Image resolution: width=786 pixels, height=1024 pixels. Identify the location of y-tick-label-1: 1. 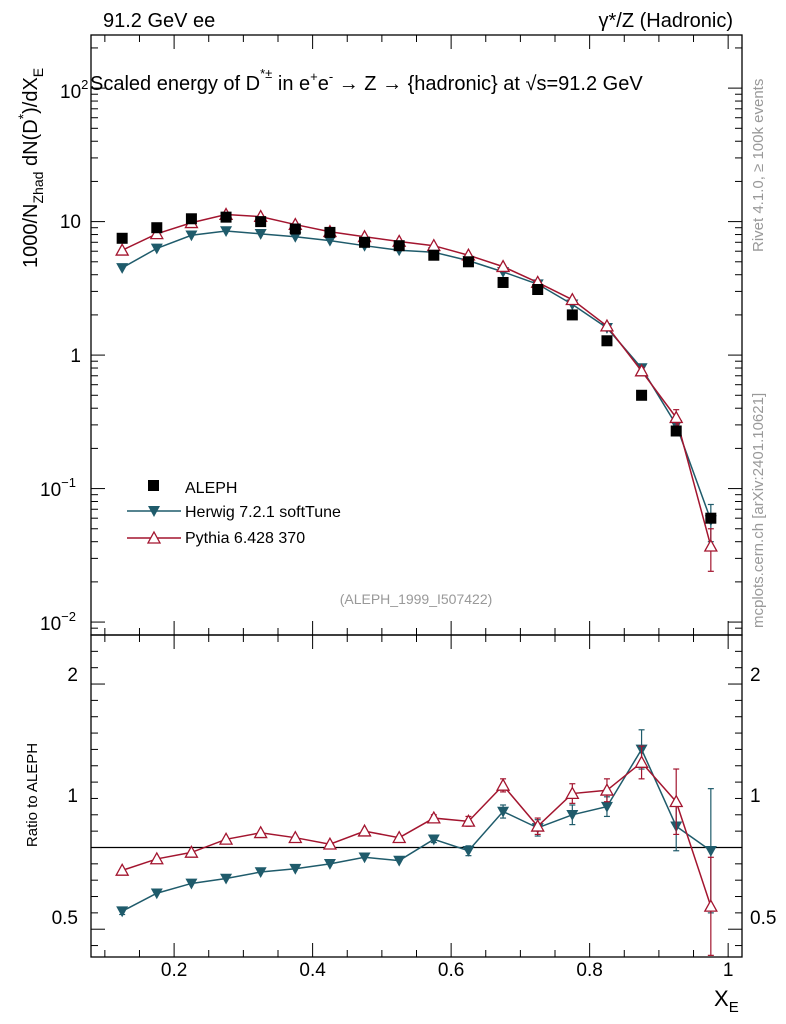
(75, 356).